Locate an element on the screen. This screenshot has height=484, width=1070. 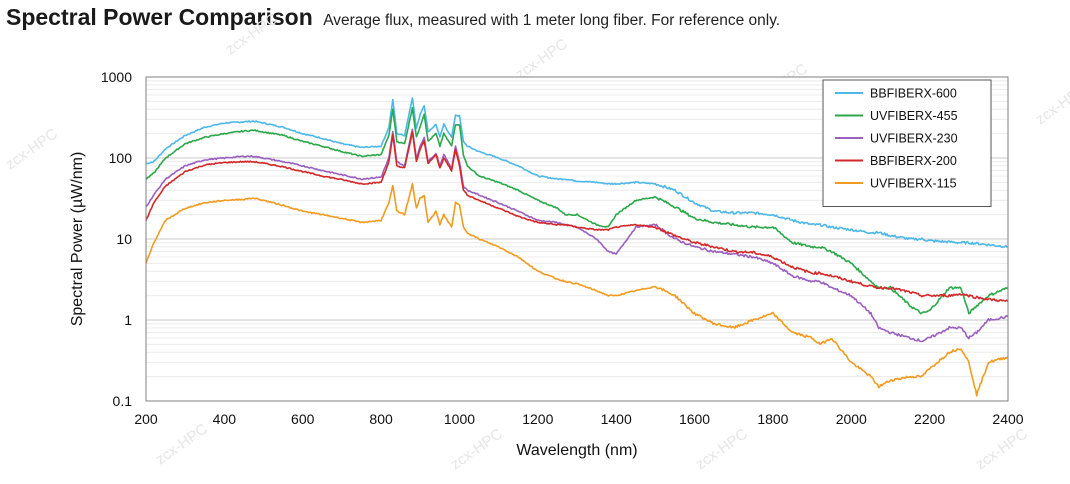
legend-label: UVFIBERX-115 is located at coordinates (913, 184).